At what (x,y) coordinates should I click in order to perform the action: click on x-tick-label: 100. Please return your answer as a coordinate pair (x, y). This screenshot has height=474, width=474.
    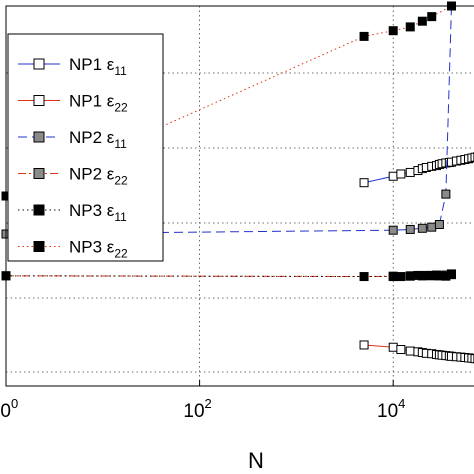
    Looking at the image, I should click on (9, 409).